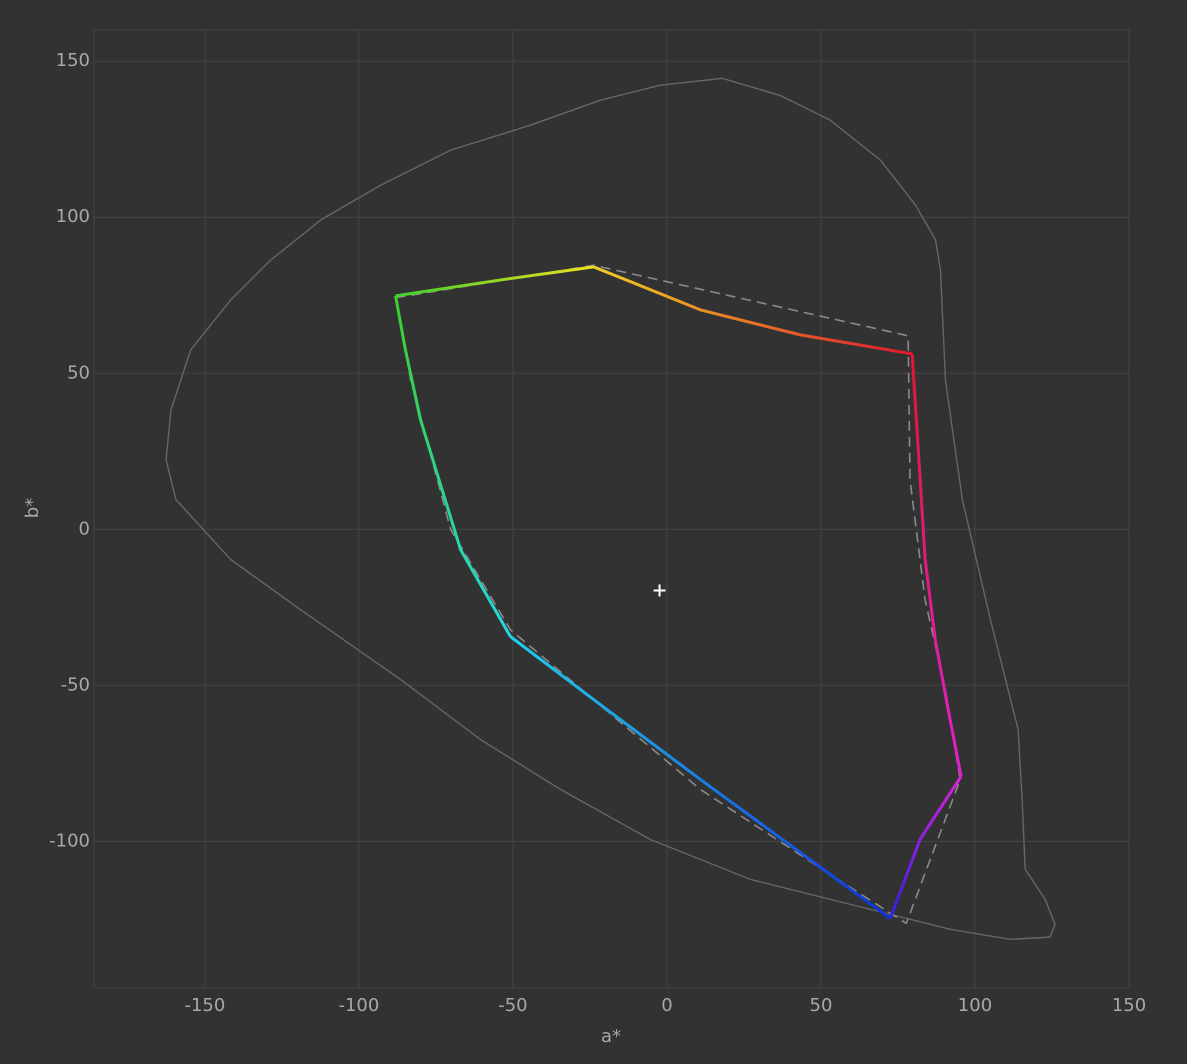  What do you see at coordinates (73, 60) in the screenshot?
I see `y-tick-label: 150` at bounding box center [73, 60].